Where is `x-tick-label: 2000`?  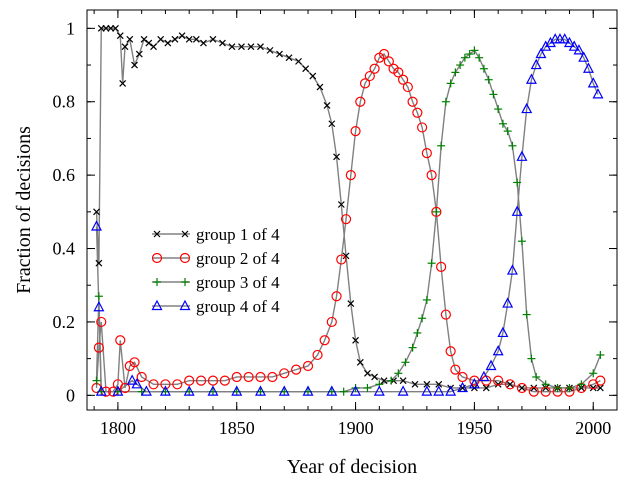
x-tick-label: 2000 is located at coordinates (593, 428).